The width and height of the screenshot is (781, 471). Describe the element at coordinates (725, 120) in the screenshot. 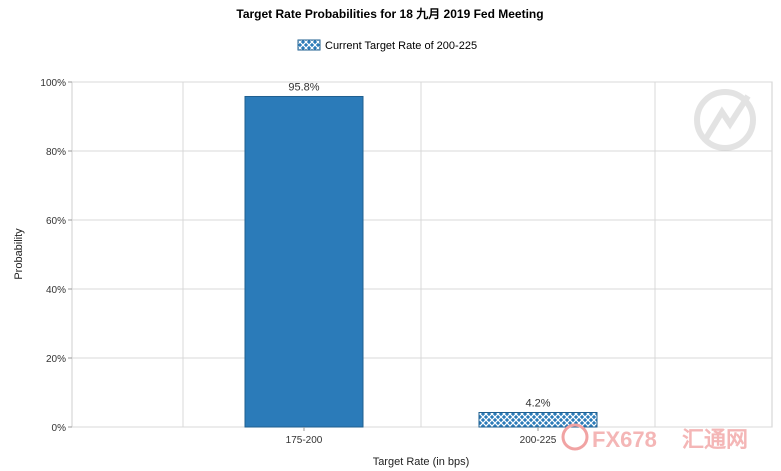

I see `watermark-logo` at that location.